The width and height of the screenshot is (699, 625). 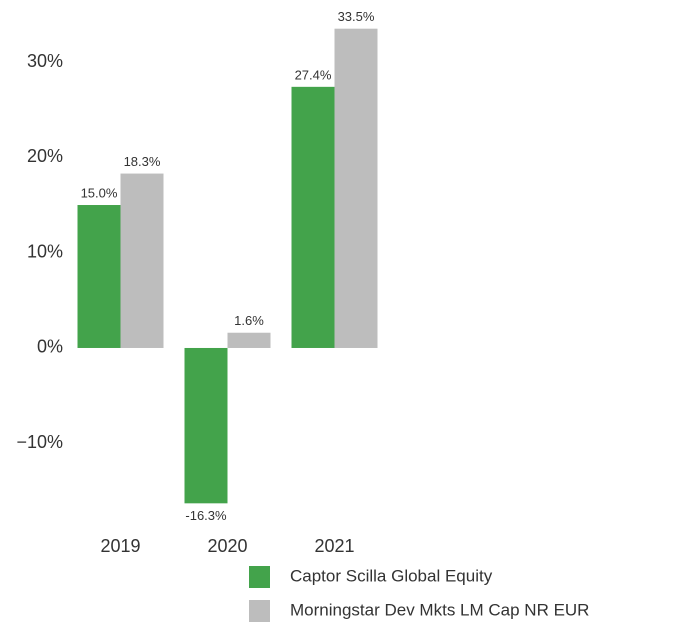 I want to click on y-tick-label: 10%, so click(x=45, y=251).